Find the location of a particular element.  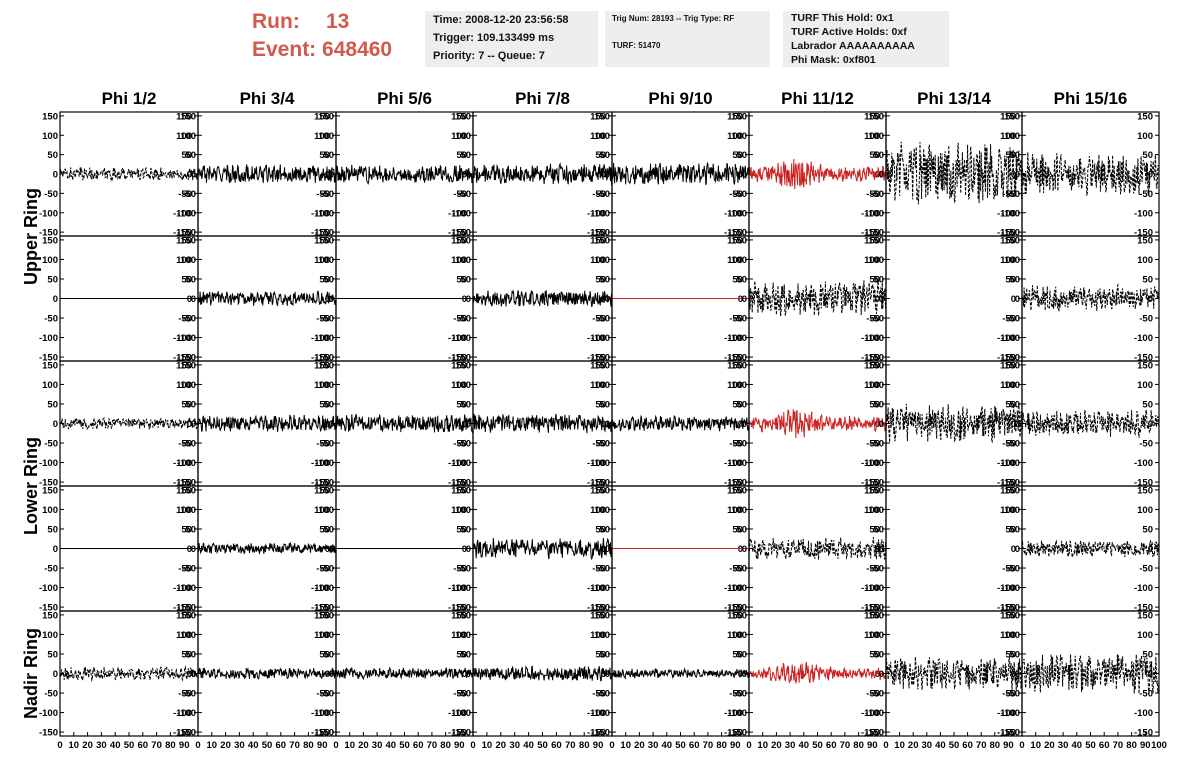

x-tick-label: 80 is located at coordinates (170, 745).